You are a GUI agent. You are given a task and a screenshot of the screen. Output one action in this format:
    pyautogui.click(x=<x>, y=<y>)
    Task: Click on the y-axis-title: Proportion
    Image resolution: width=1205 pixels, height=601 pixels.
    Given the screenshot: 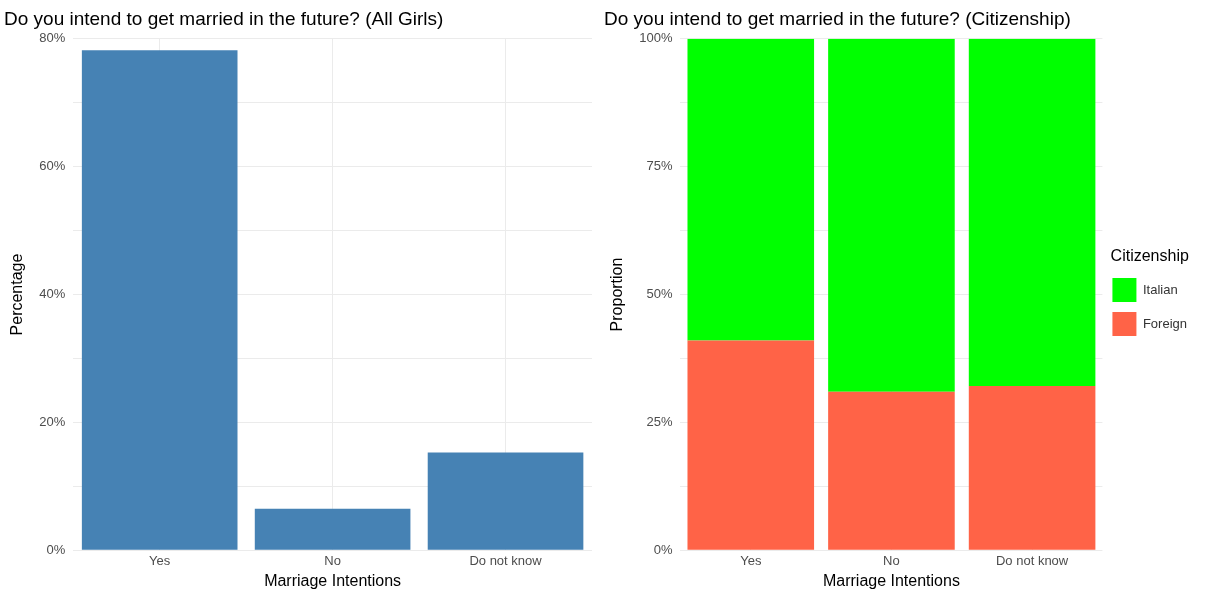 What is the action you would take?
    pyautogui.click(x=617, y=294)
    